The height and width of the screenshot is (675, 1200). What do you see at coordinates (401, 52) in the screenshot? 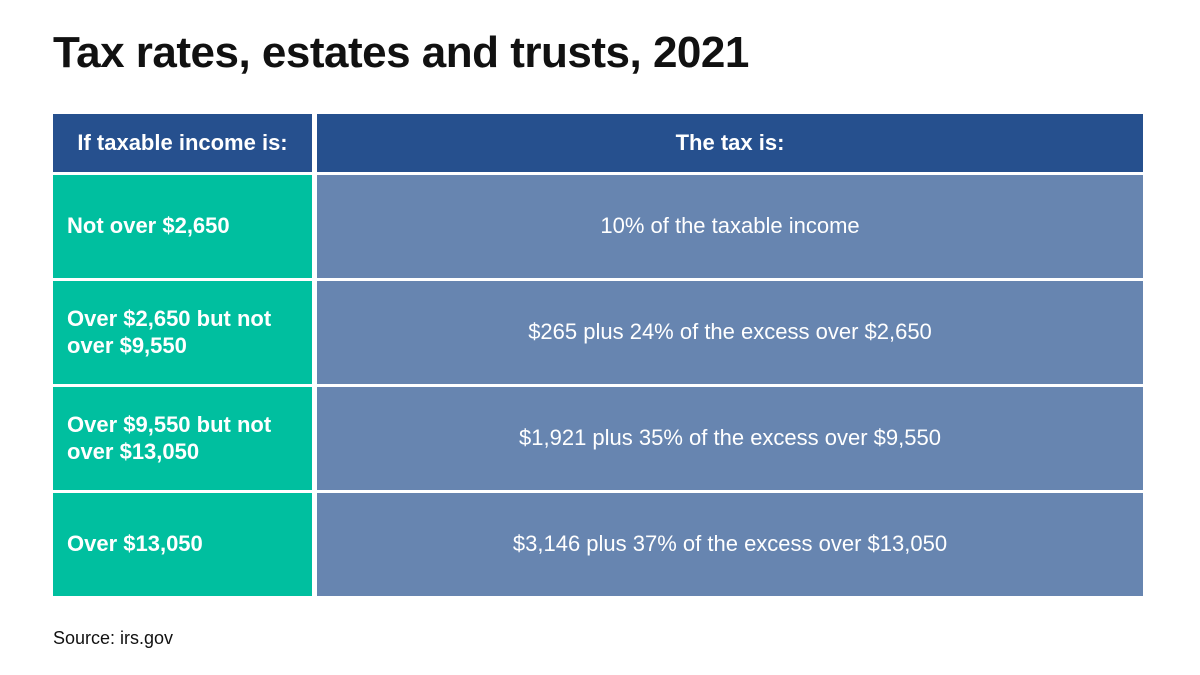
I see `page-title: Tax rates, estates and trusts, 2021` at bounding box center [401, 52].